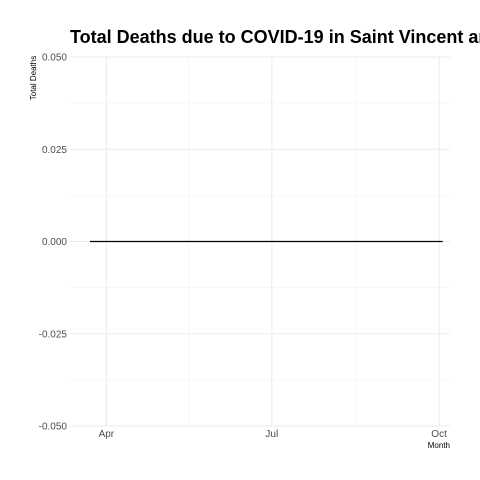  I want to click on x-axis-title: Month, so click(439, 445).